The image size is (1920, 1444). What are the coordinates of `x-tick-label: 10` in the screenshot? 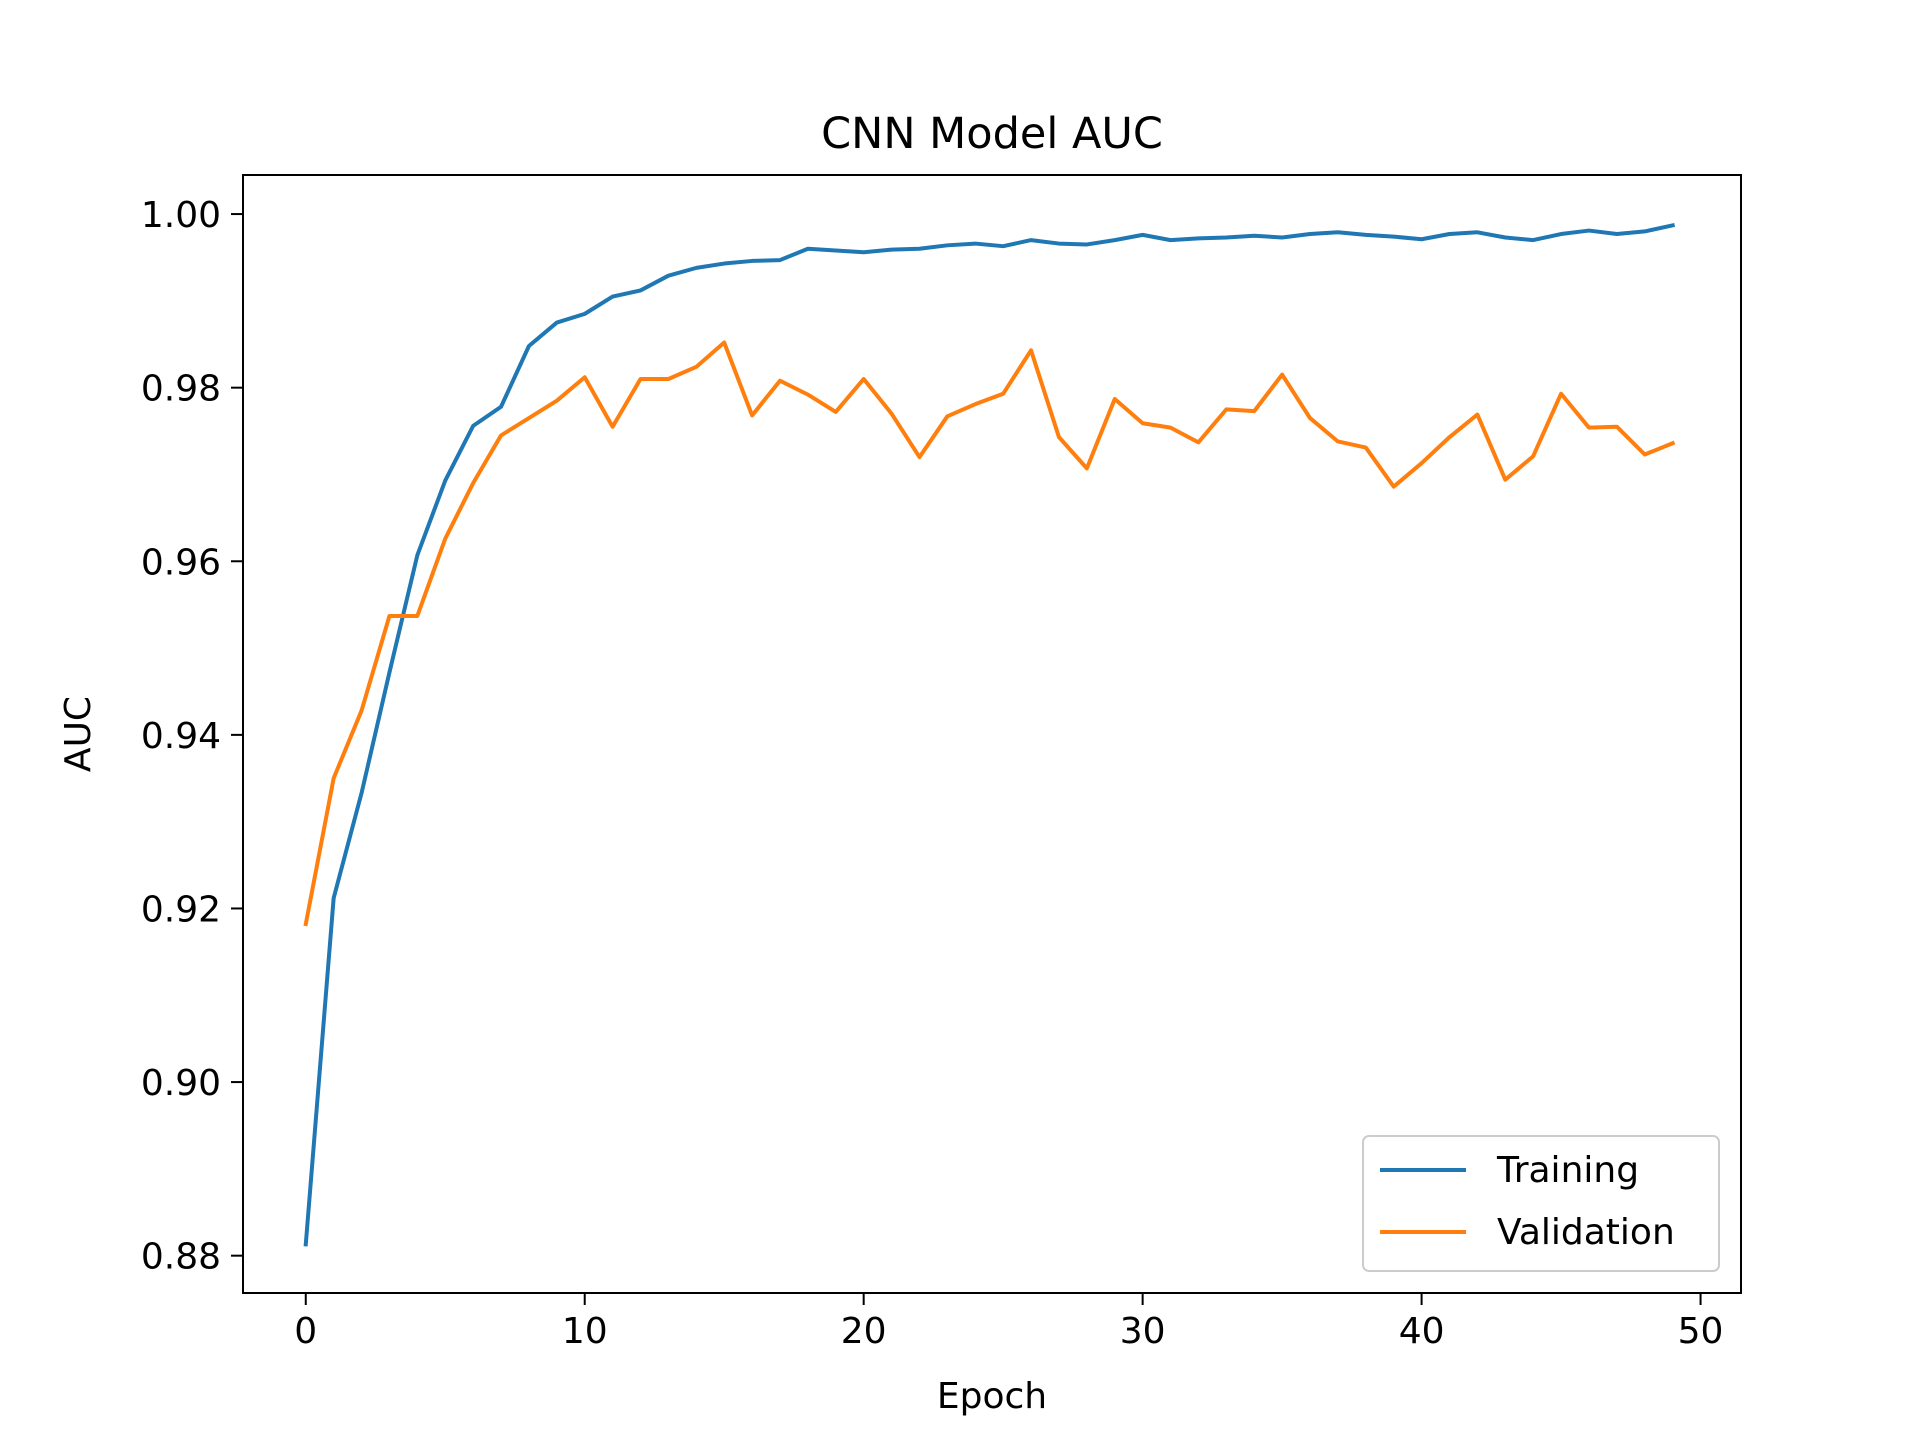 It's located at (585, 1331).